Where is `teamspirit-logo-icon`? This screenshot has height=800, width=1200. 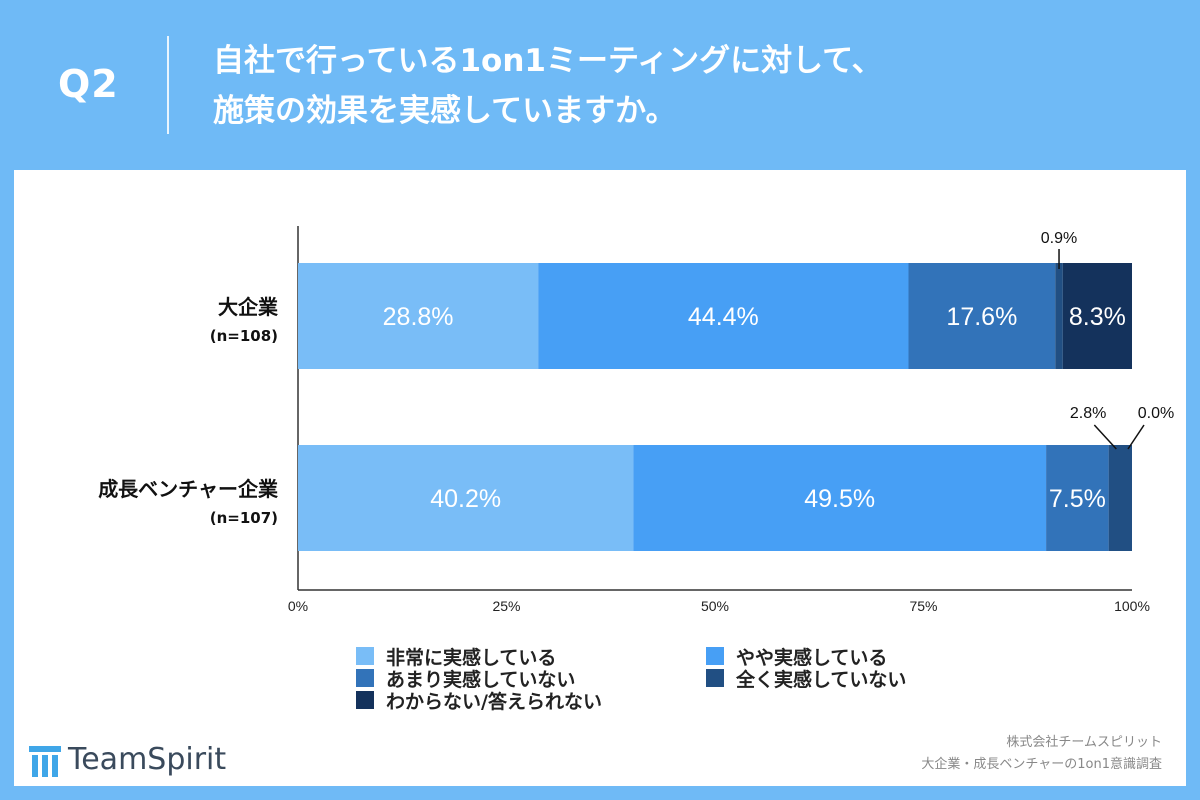
teamspirit-logo-icon is located at coordinates (45, 761).